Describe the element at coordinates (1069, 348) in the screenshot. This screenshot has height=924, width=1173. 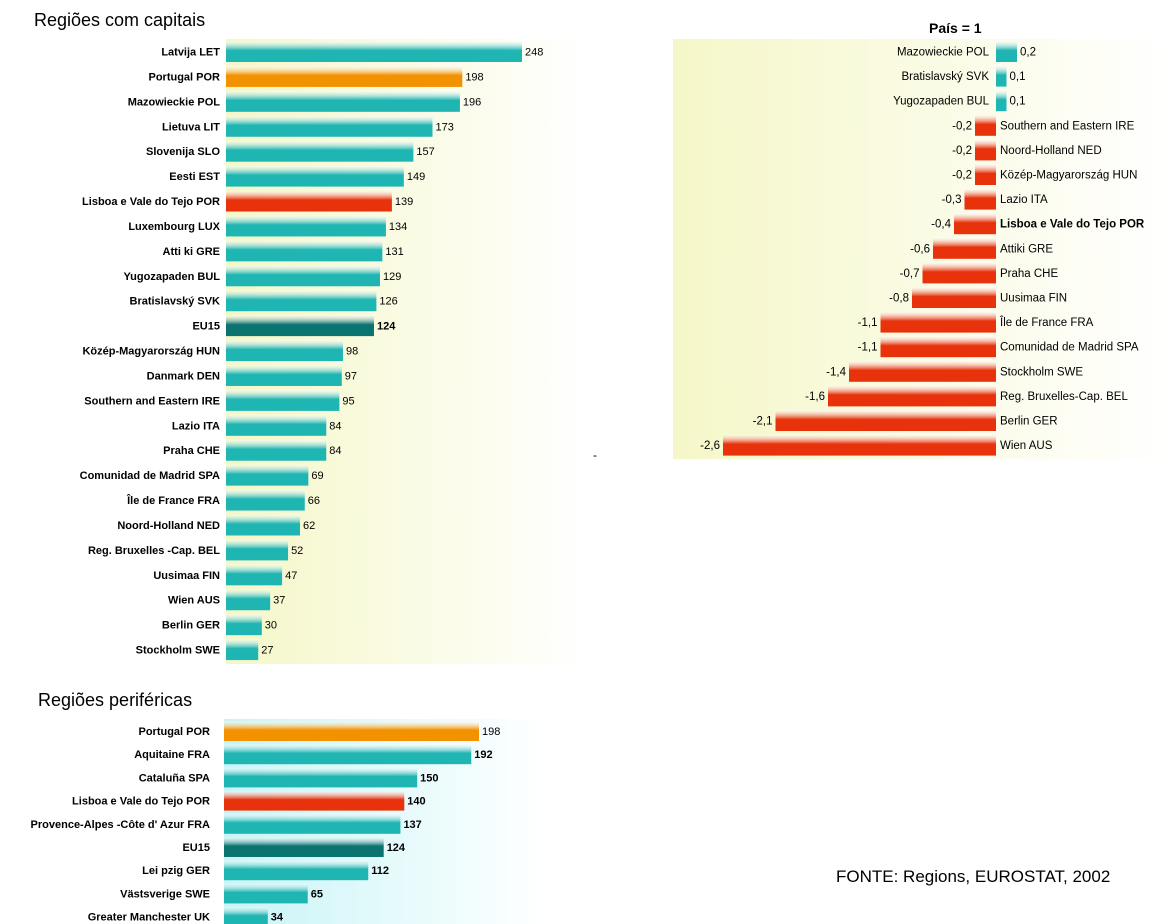
I see `ratio-category-label-comunidad-de-madrid-spa: Comunidad de Madrid SPA` at that location.